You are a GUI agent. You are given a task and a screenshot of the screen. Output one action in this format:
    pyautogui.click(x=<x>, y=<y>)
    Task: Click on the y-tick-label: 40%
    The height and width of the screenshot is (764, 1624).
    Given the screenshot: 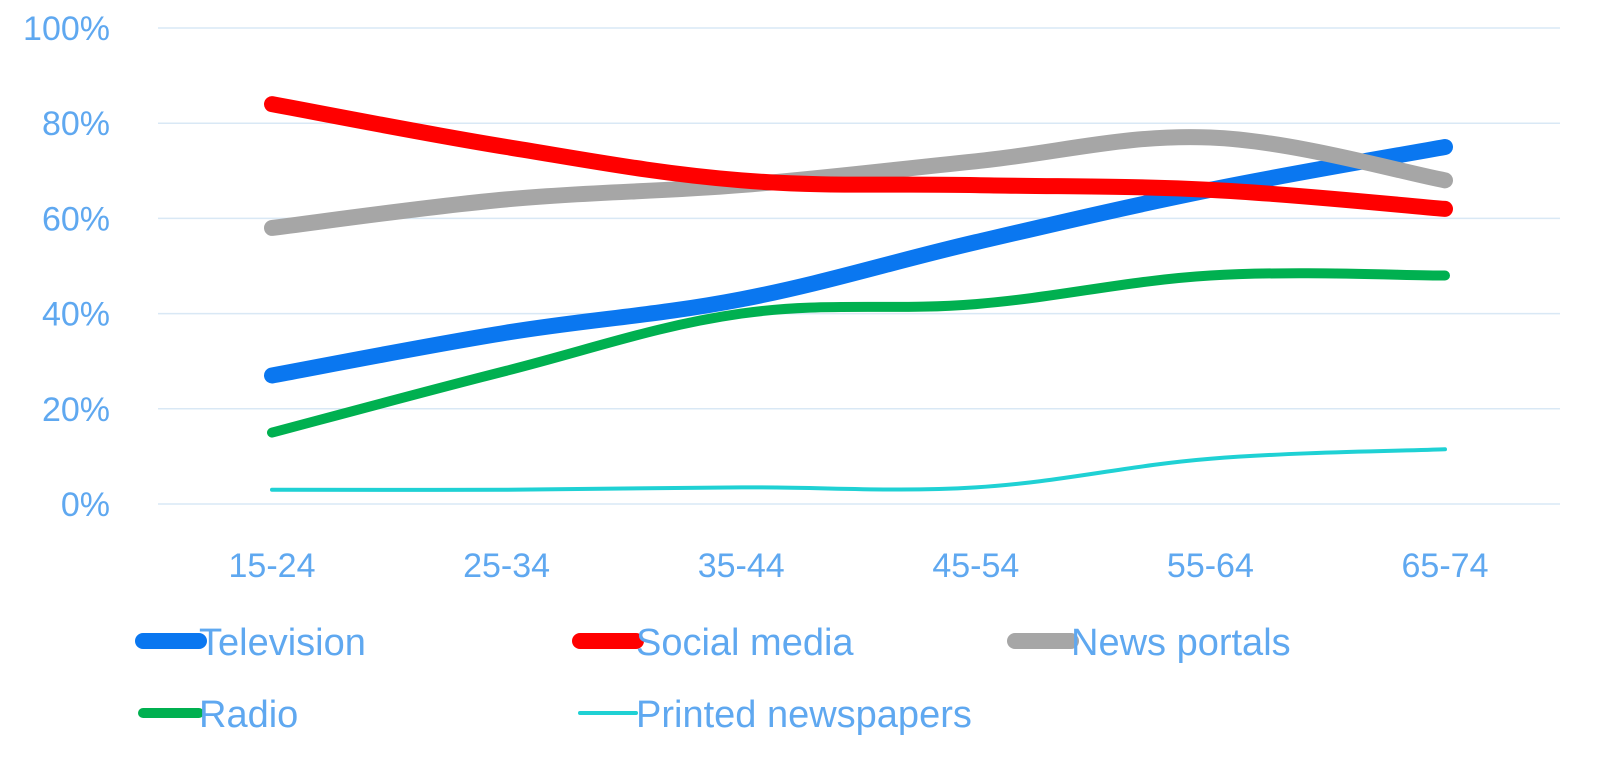 What is the action you would take?
    pyautogui.click(x=76, y=315)
    